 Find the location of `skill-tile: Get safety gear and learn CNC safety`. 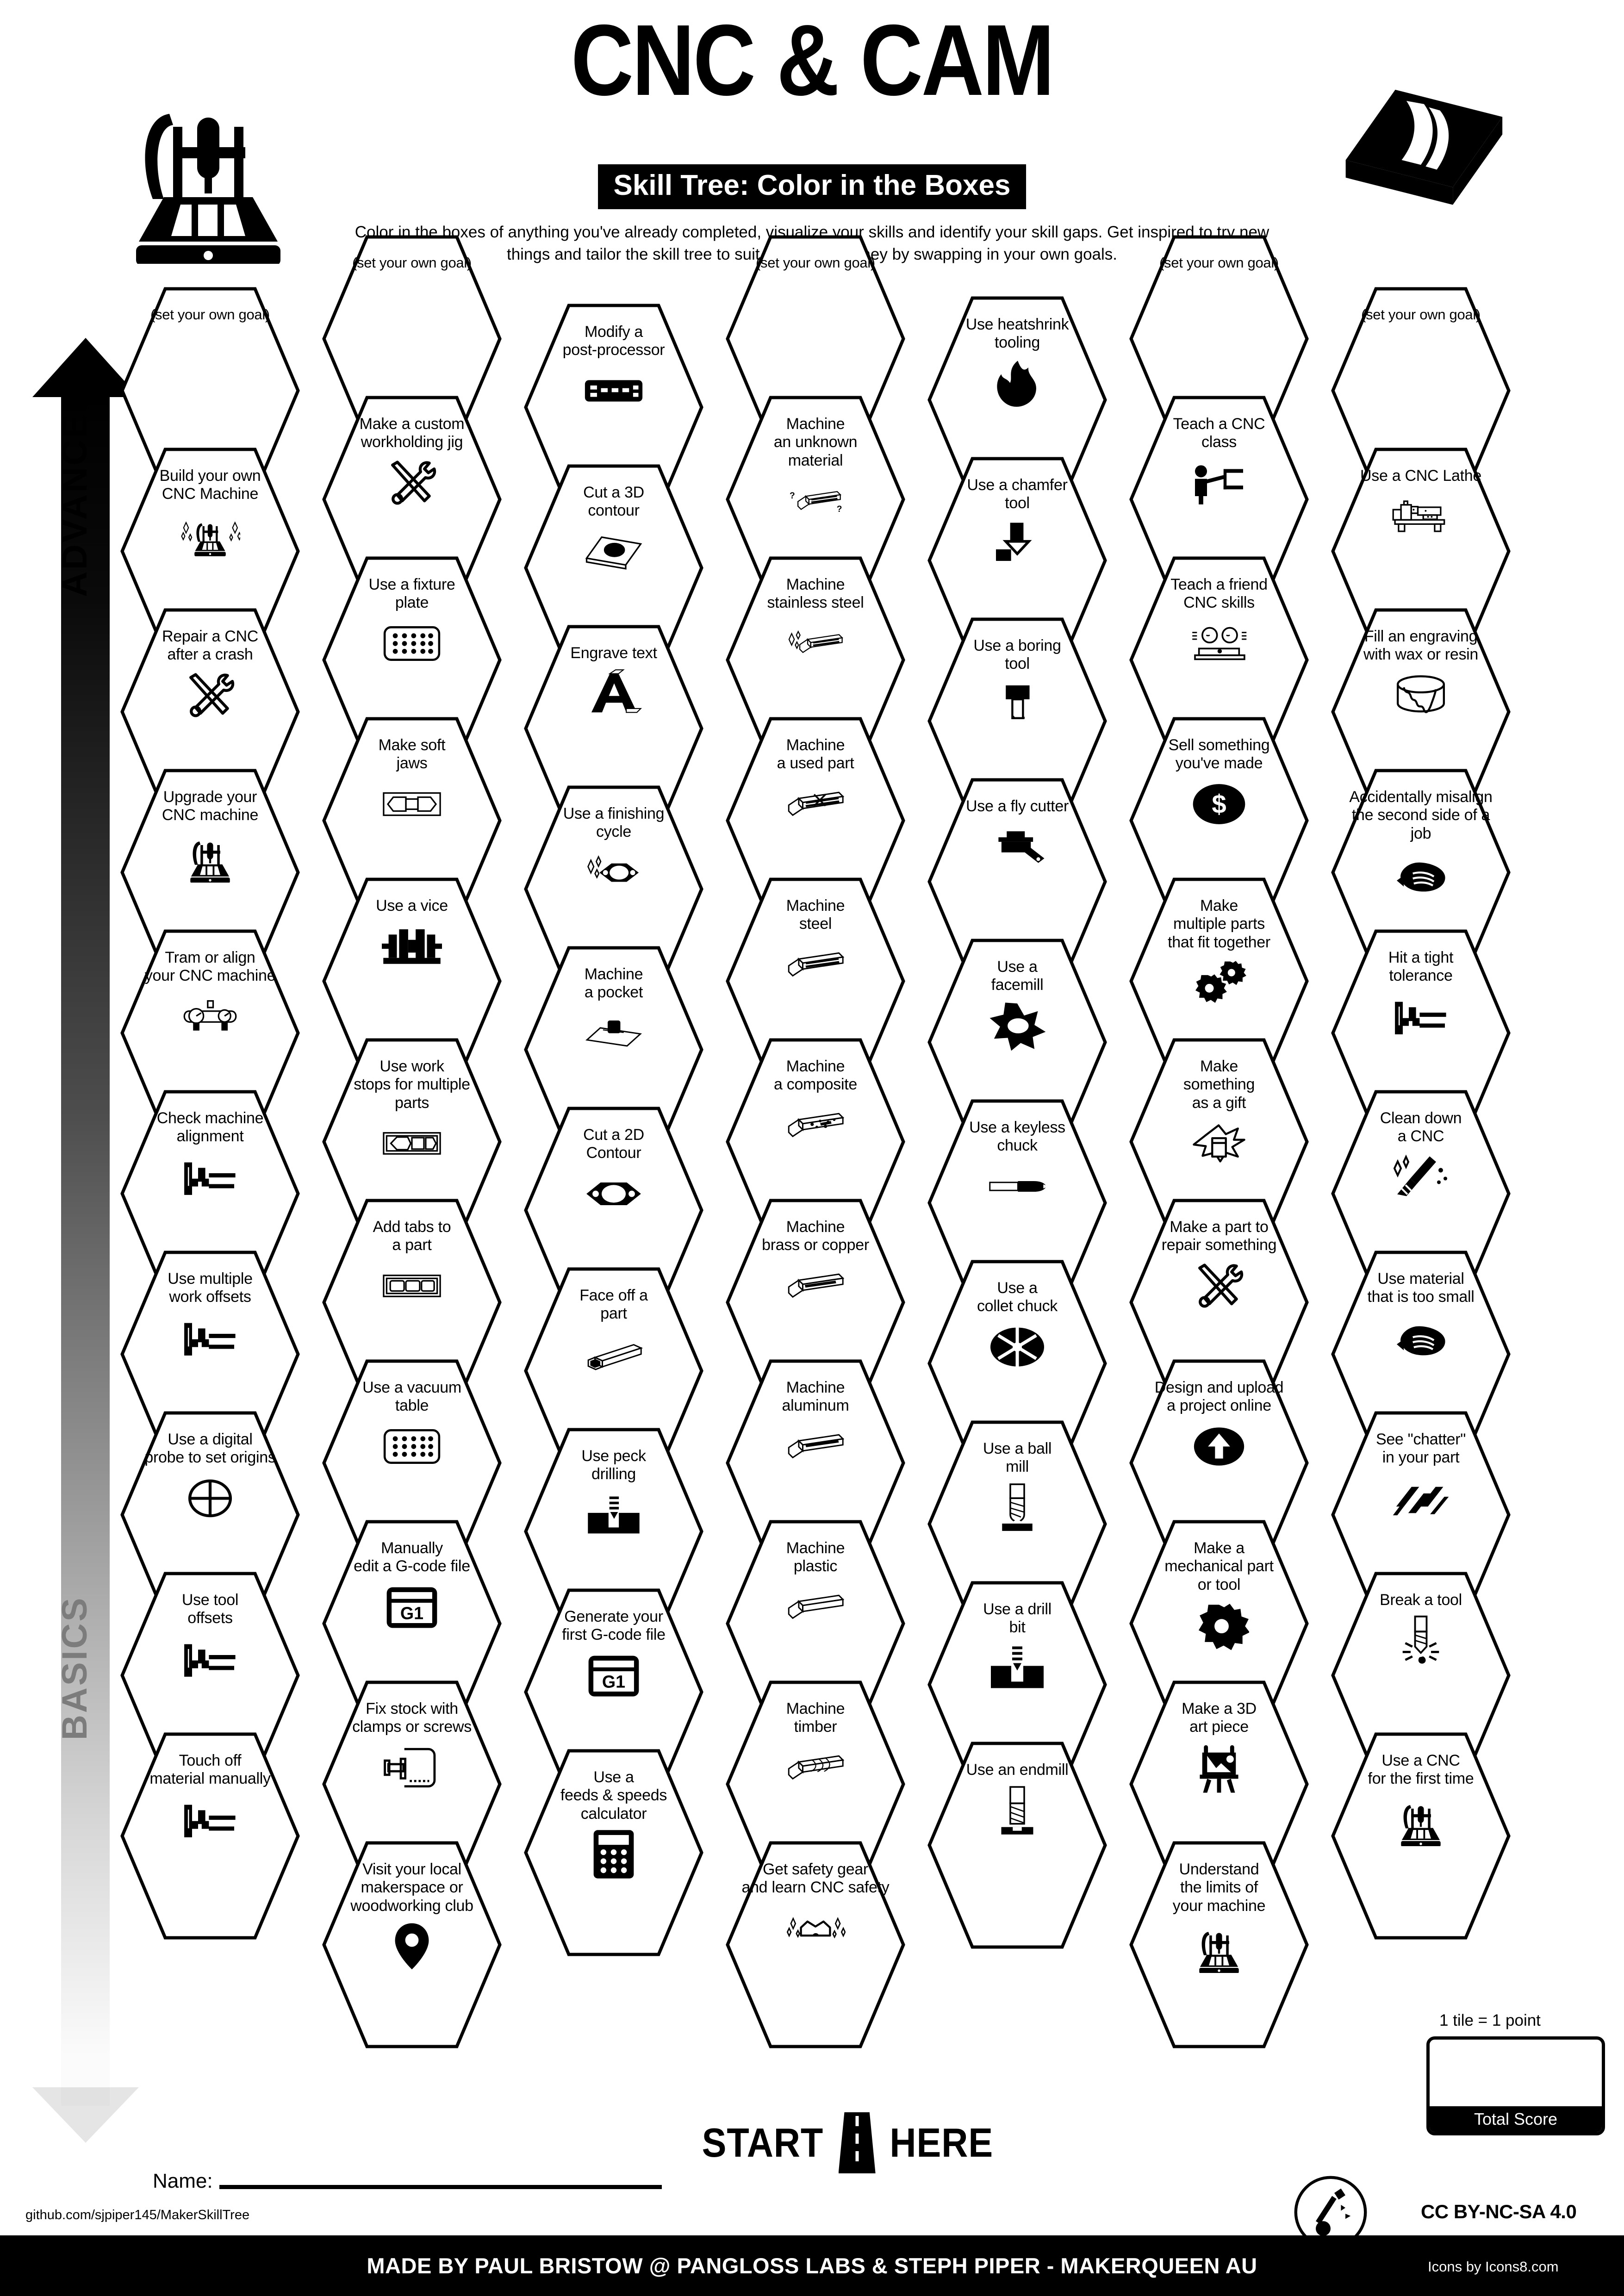

skill-tile: Get safety gear and learn CNC safety is located at coordinates (815, 1944).